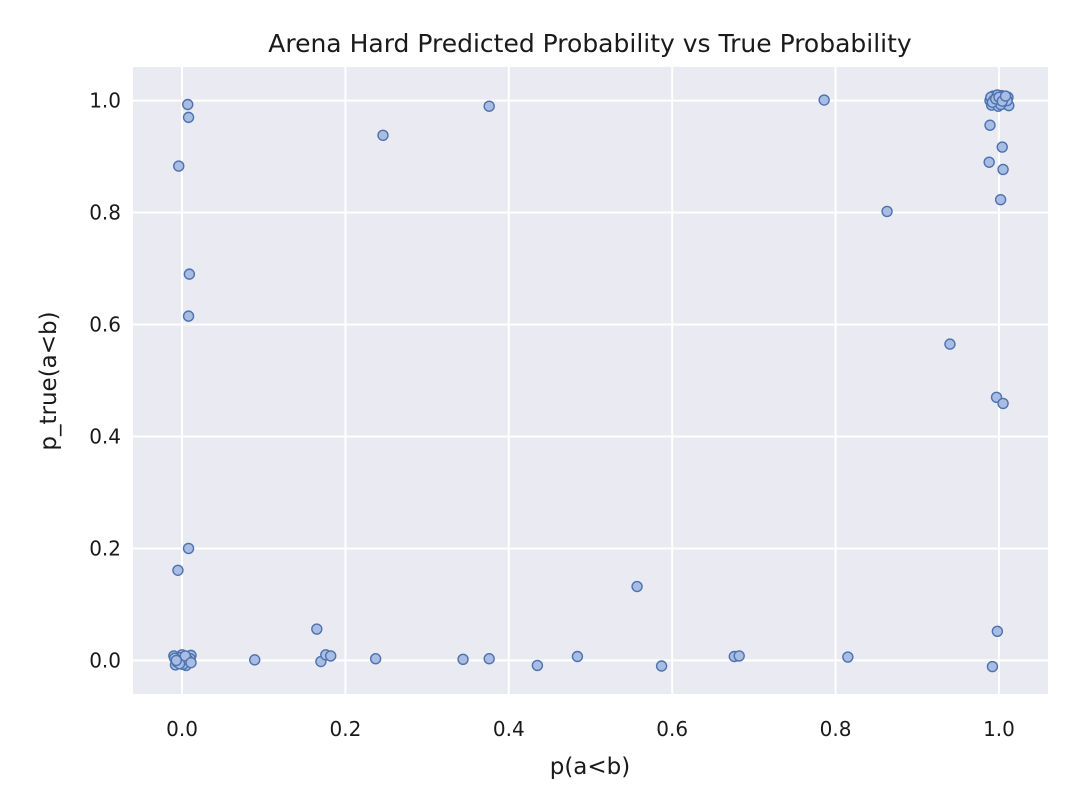 The image size is (1080, 810). What do you see at coordinates (105, 436) in the screenshot?
I see `y-tick-label: 0.4` at bounding box center [105, 436].